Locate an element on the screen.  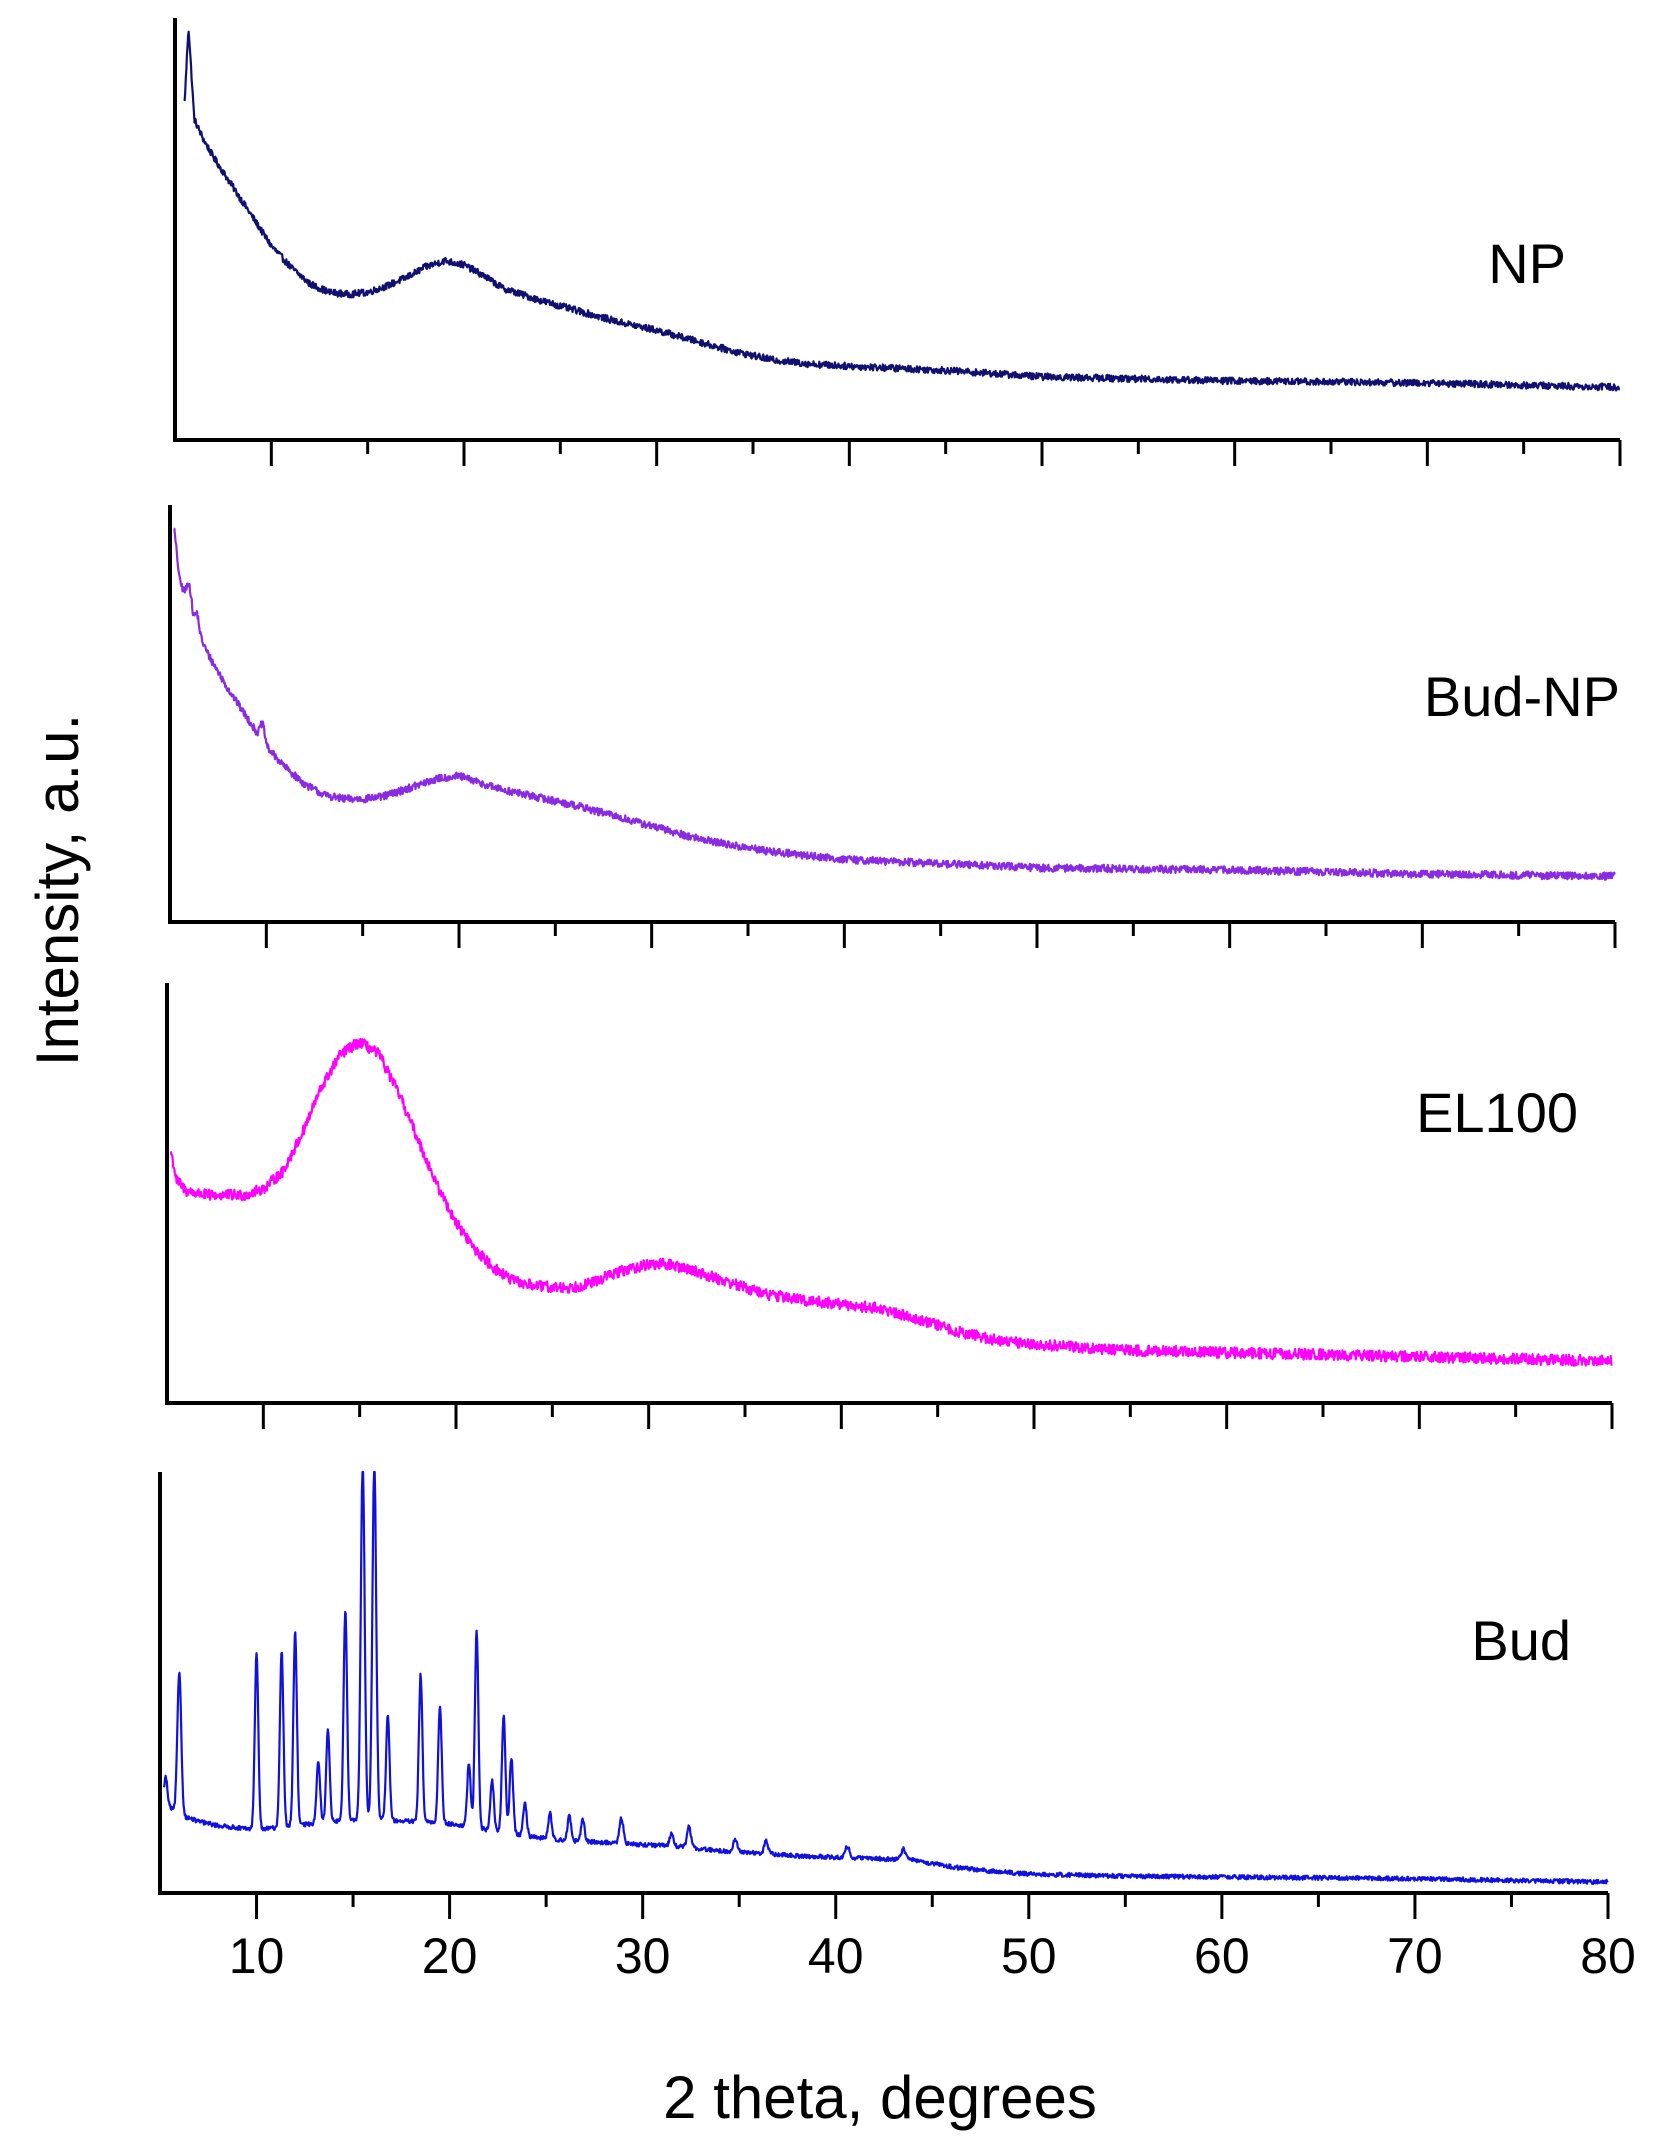
series-label-bud-np: Bud-NP is located at coordinates (1522, 696).